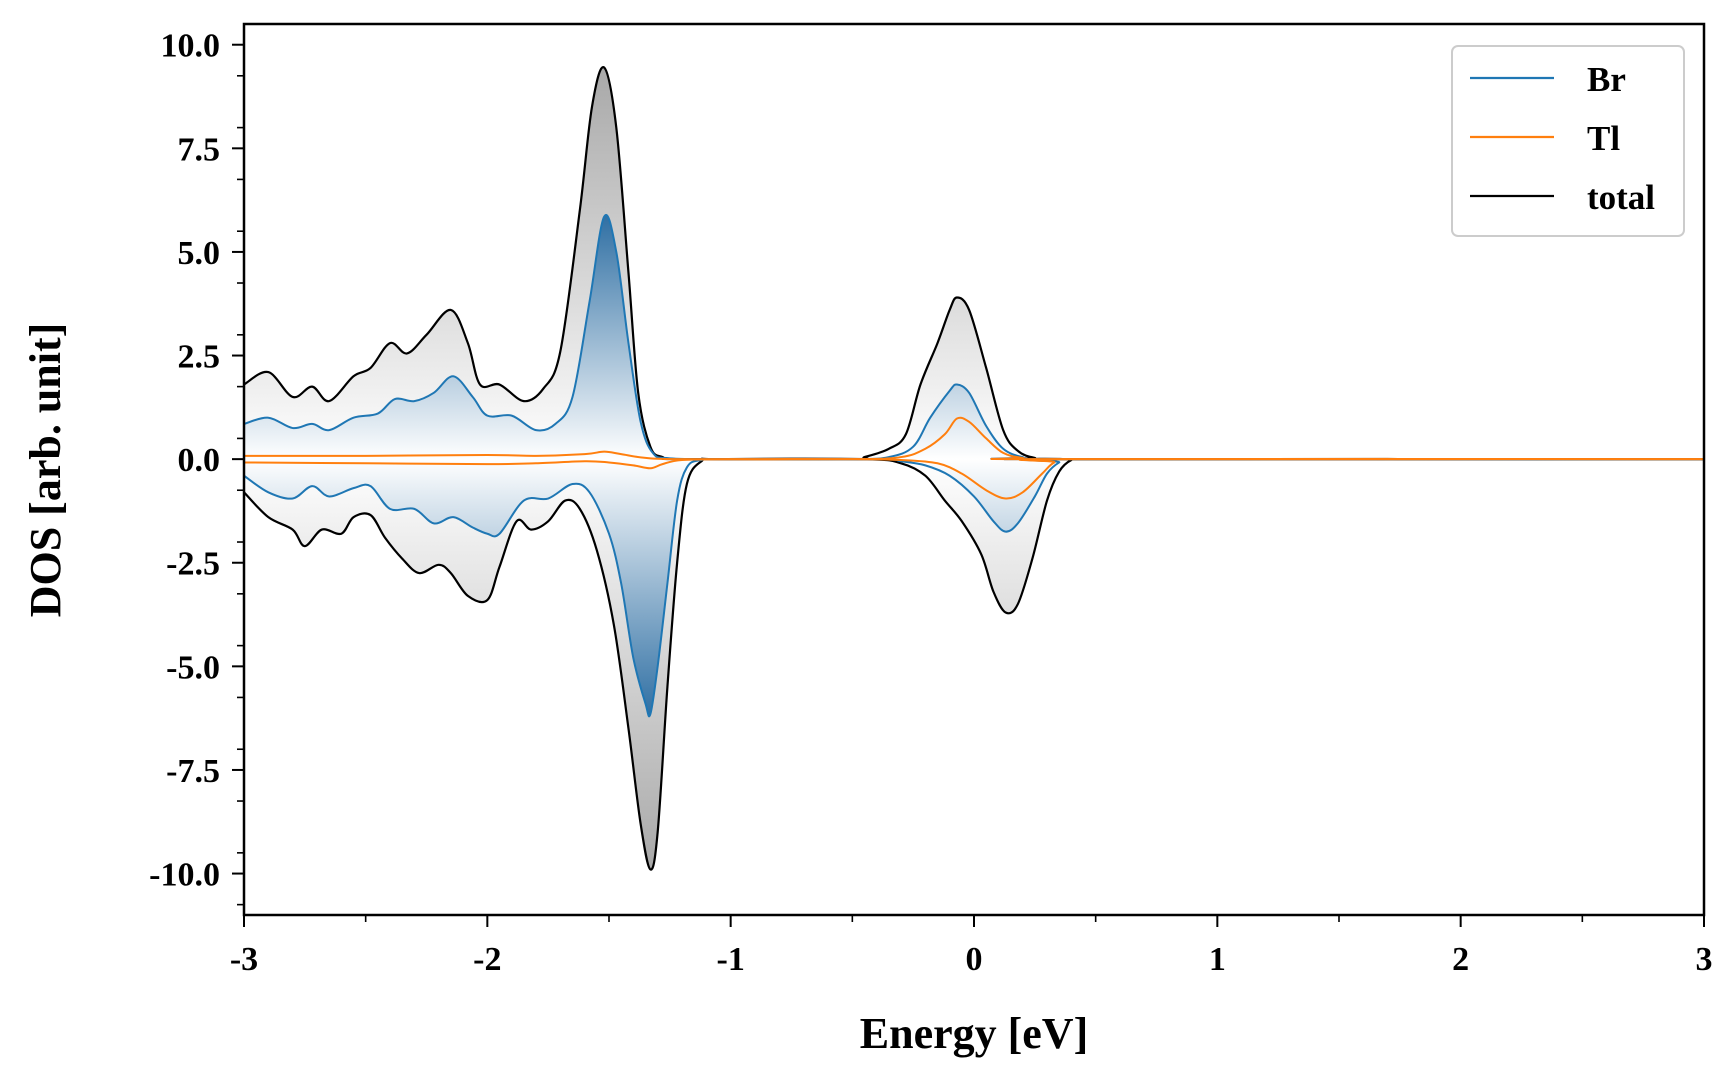  Describe the element at coordinates (193, 771) in the screenshot. I see `y-tick-label: -7.5` at that location.